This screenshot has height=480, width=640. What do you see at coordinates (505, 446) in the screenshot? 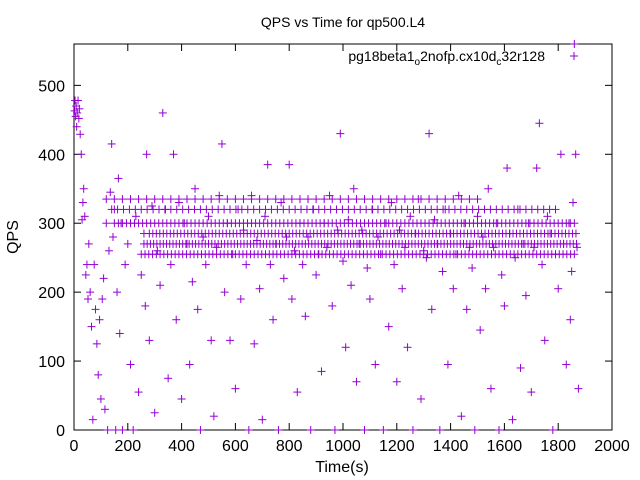
I see `x-tick-label: 1600` at bounding box center [505, 446].